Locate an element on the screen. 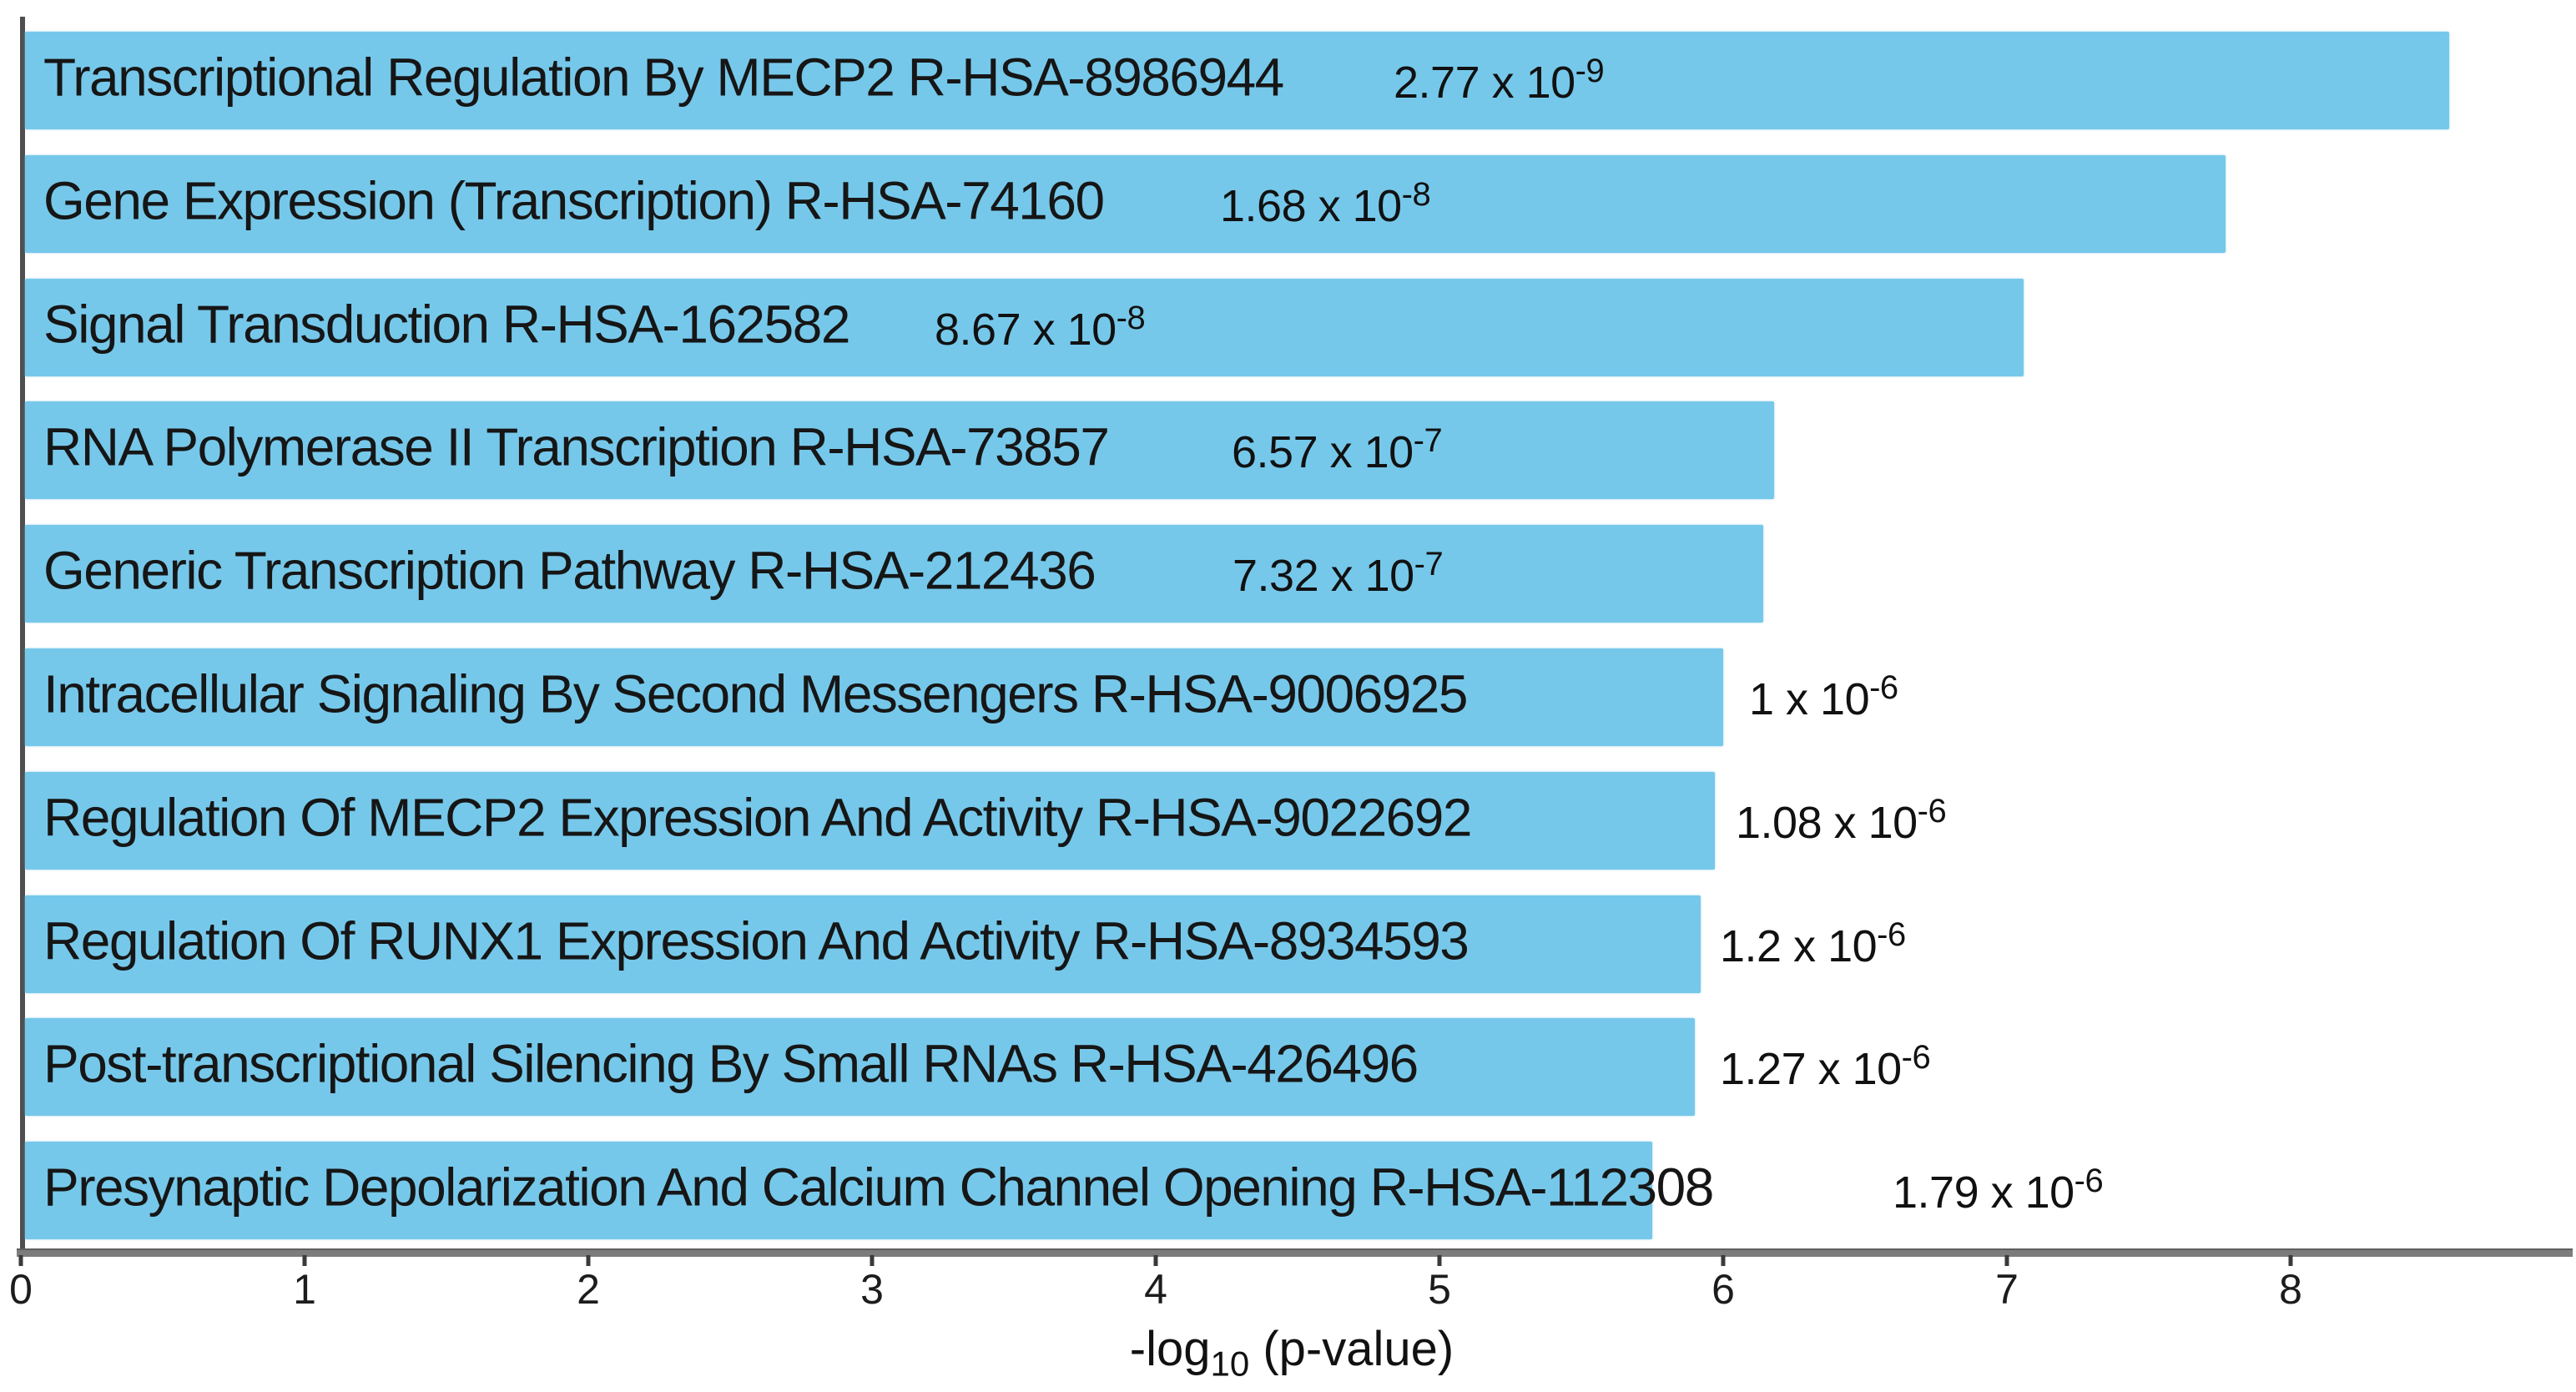 This screenshot has height=1392, width=2576. pvalue-annotation: 8.67 x 10⁻⁸ is located at coordinates (1040, 327).